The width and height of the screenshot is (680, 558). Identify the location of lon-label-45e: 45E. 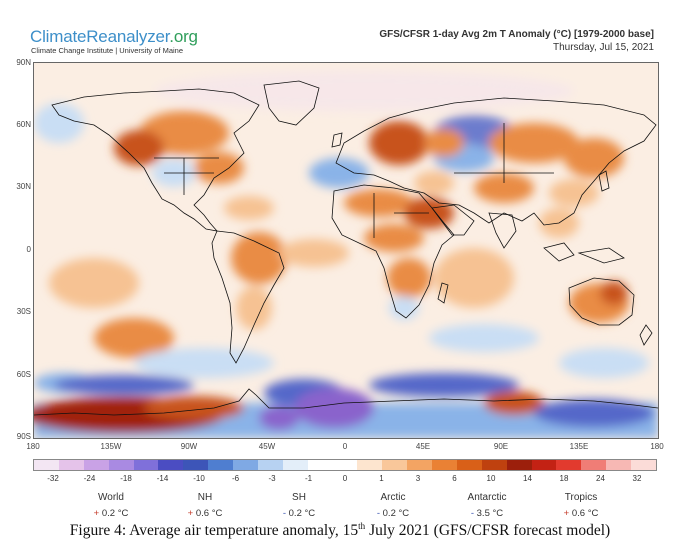
(423, 446).